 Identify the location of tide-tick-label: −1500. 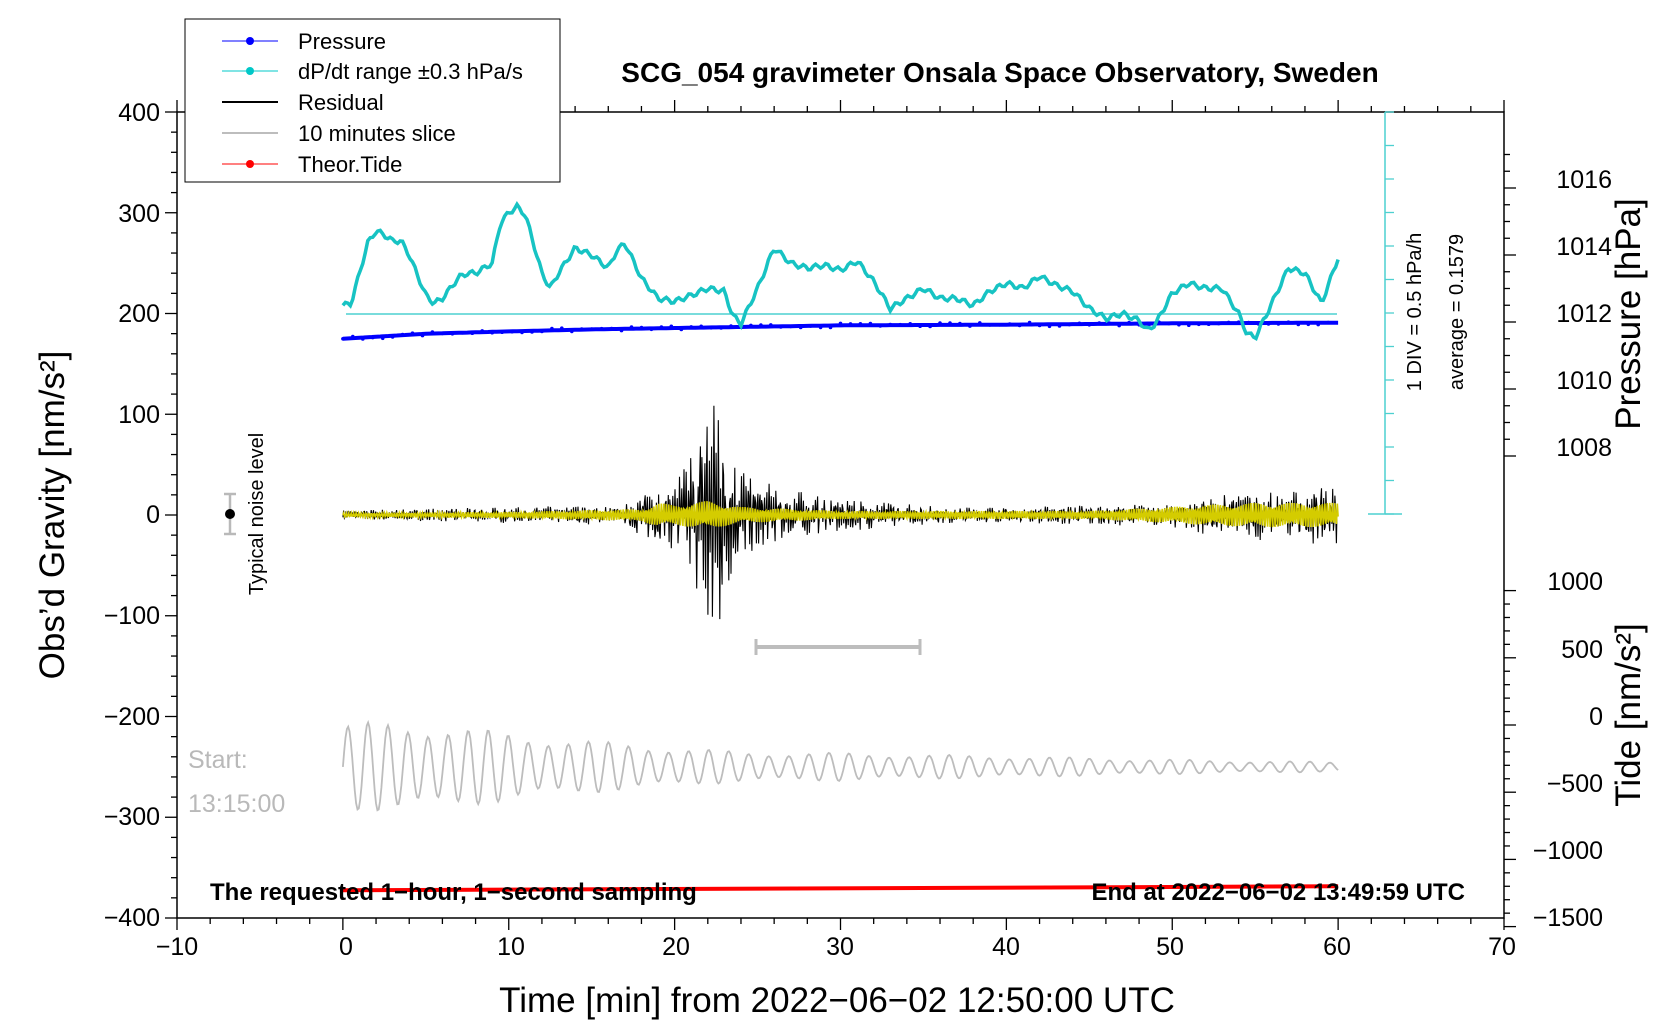
(1568, 918).